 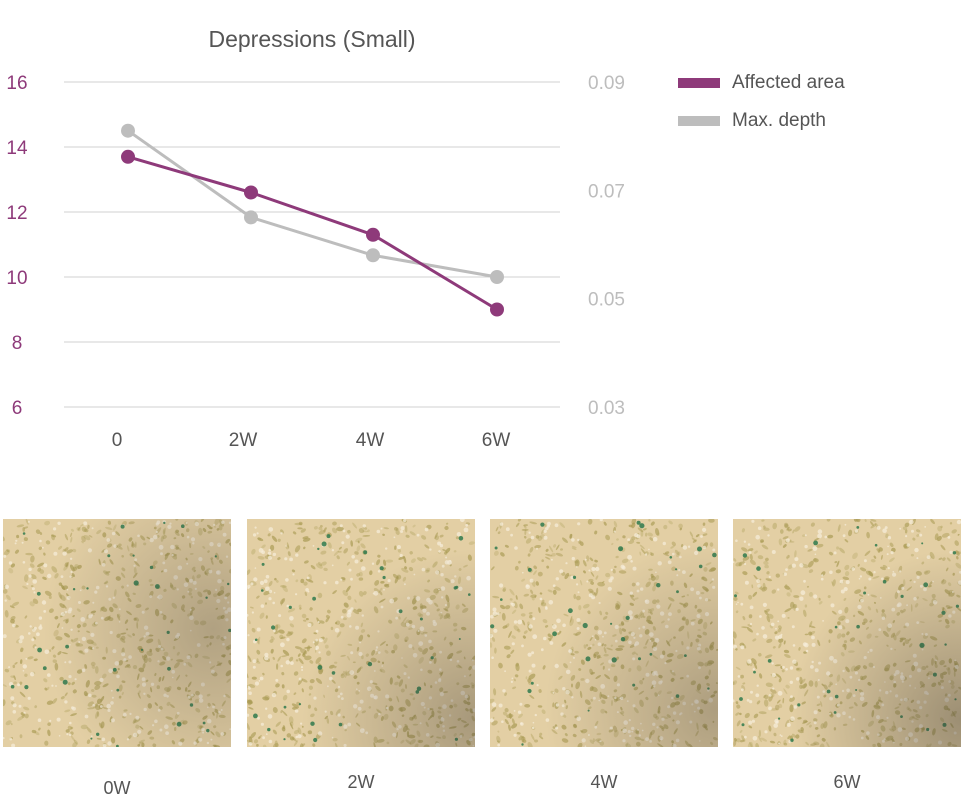 I want to click on x-tick-label: 6W, so click(x=496, y=440).